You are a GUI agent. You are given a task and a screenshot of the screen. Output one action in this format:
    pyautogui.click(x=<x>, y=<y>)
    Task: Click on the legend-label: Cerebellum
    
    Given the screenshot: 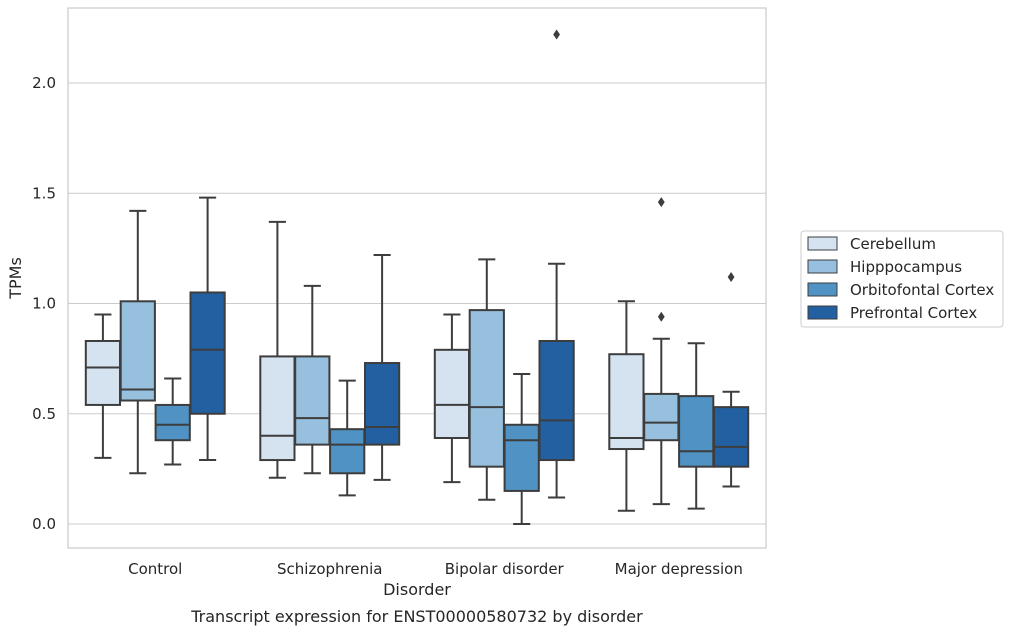 What is the action you would take?
    pyautogui.click(x=893, y=244)
    